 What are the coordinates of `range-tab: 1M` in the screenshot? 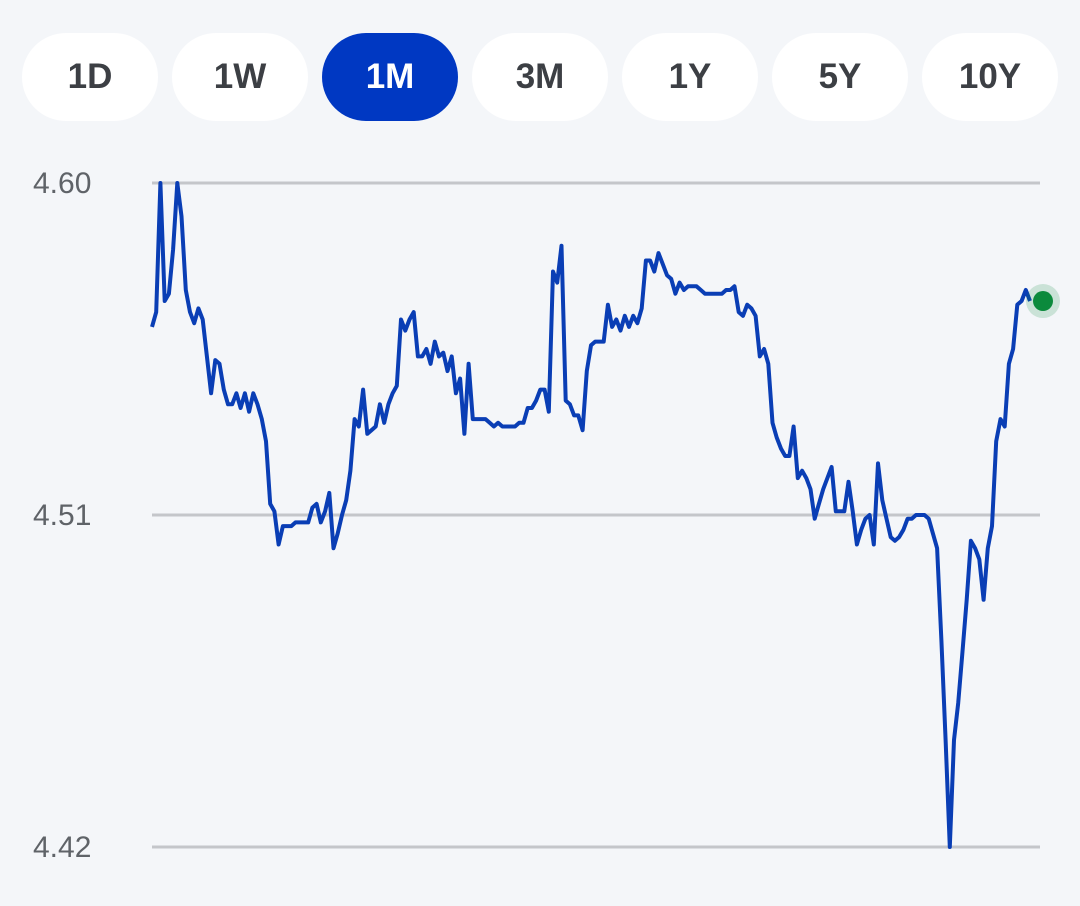 It's located at (390, 77).